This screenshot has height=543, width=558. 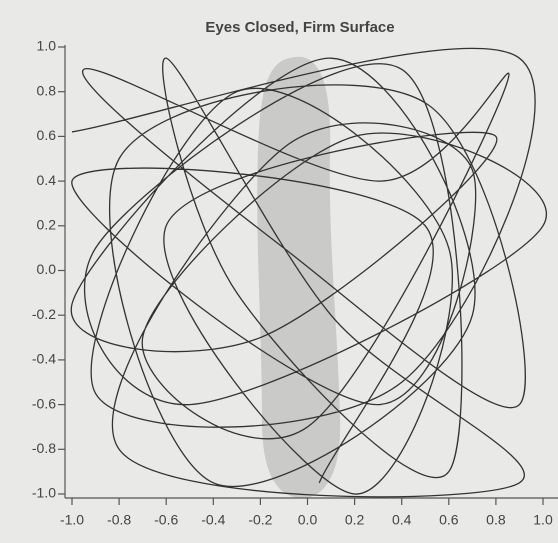 I want to click on y-tick-label: 1.0, so click(x=47, y=46).